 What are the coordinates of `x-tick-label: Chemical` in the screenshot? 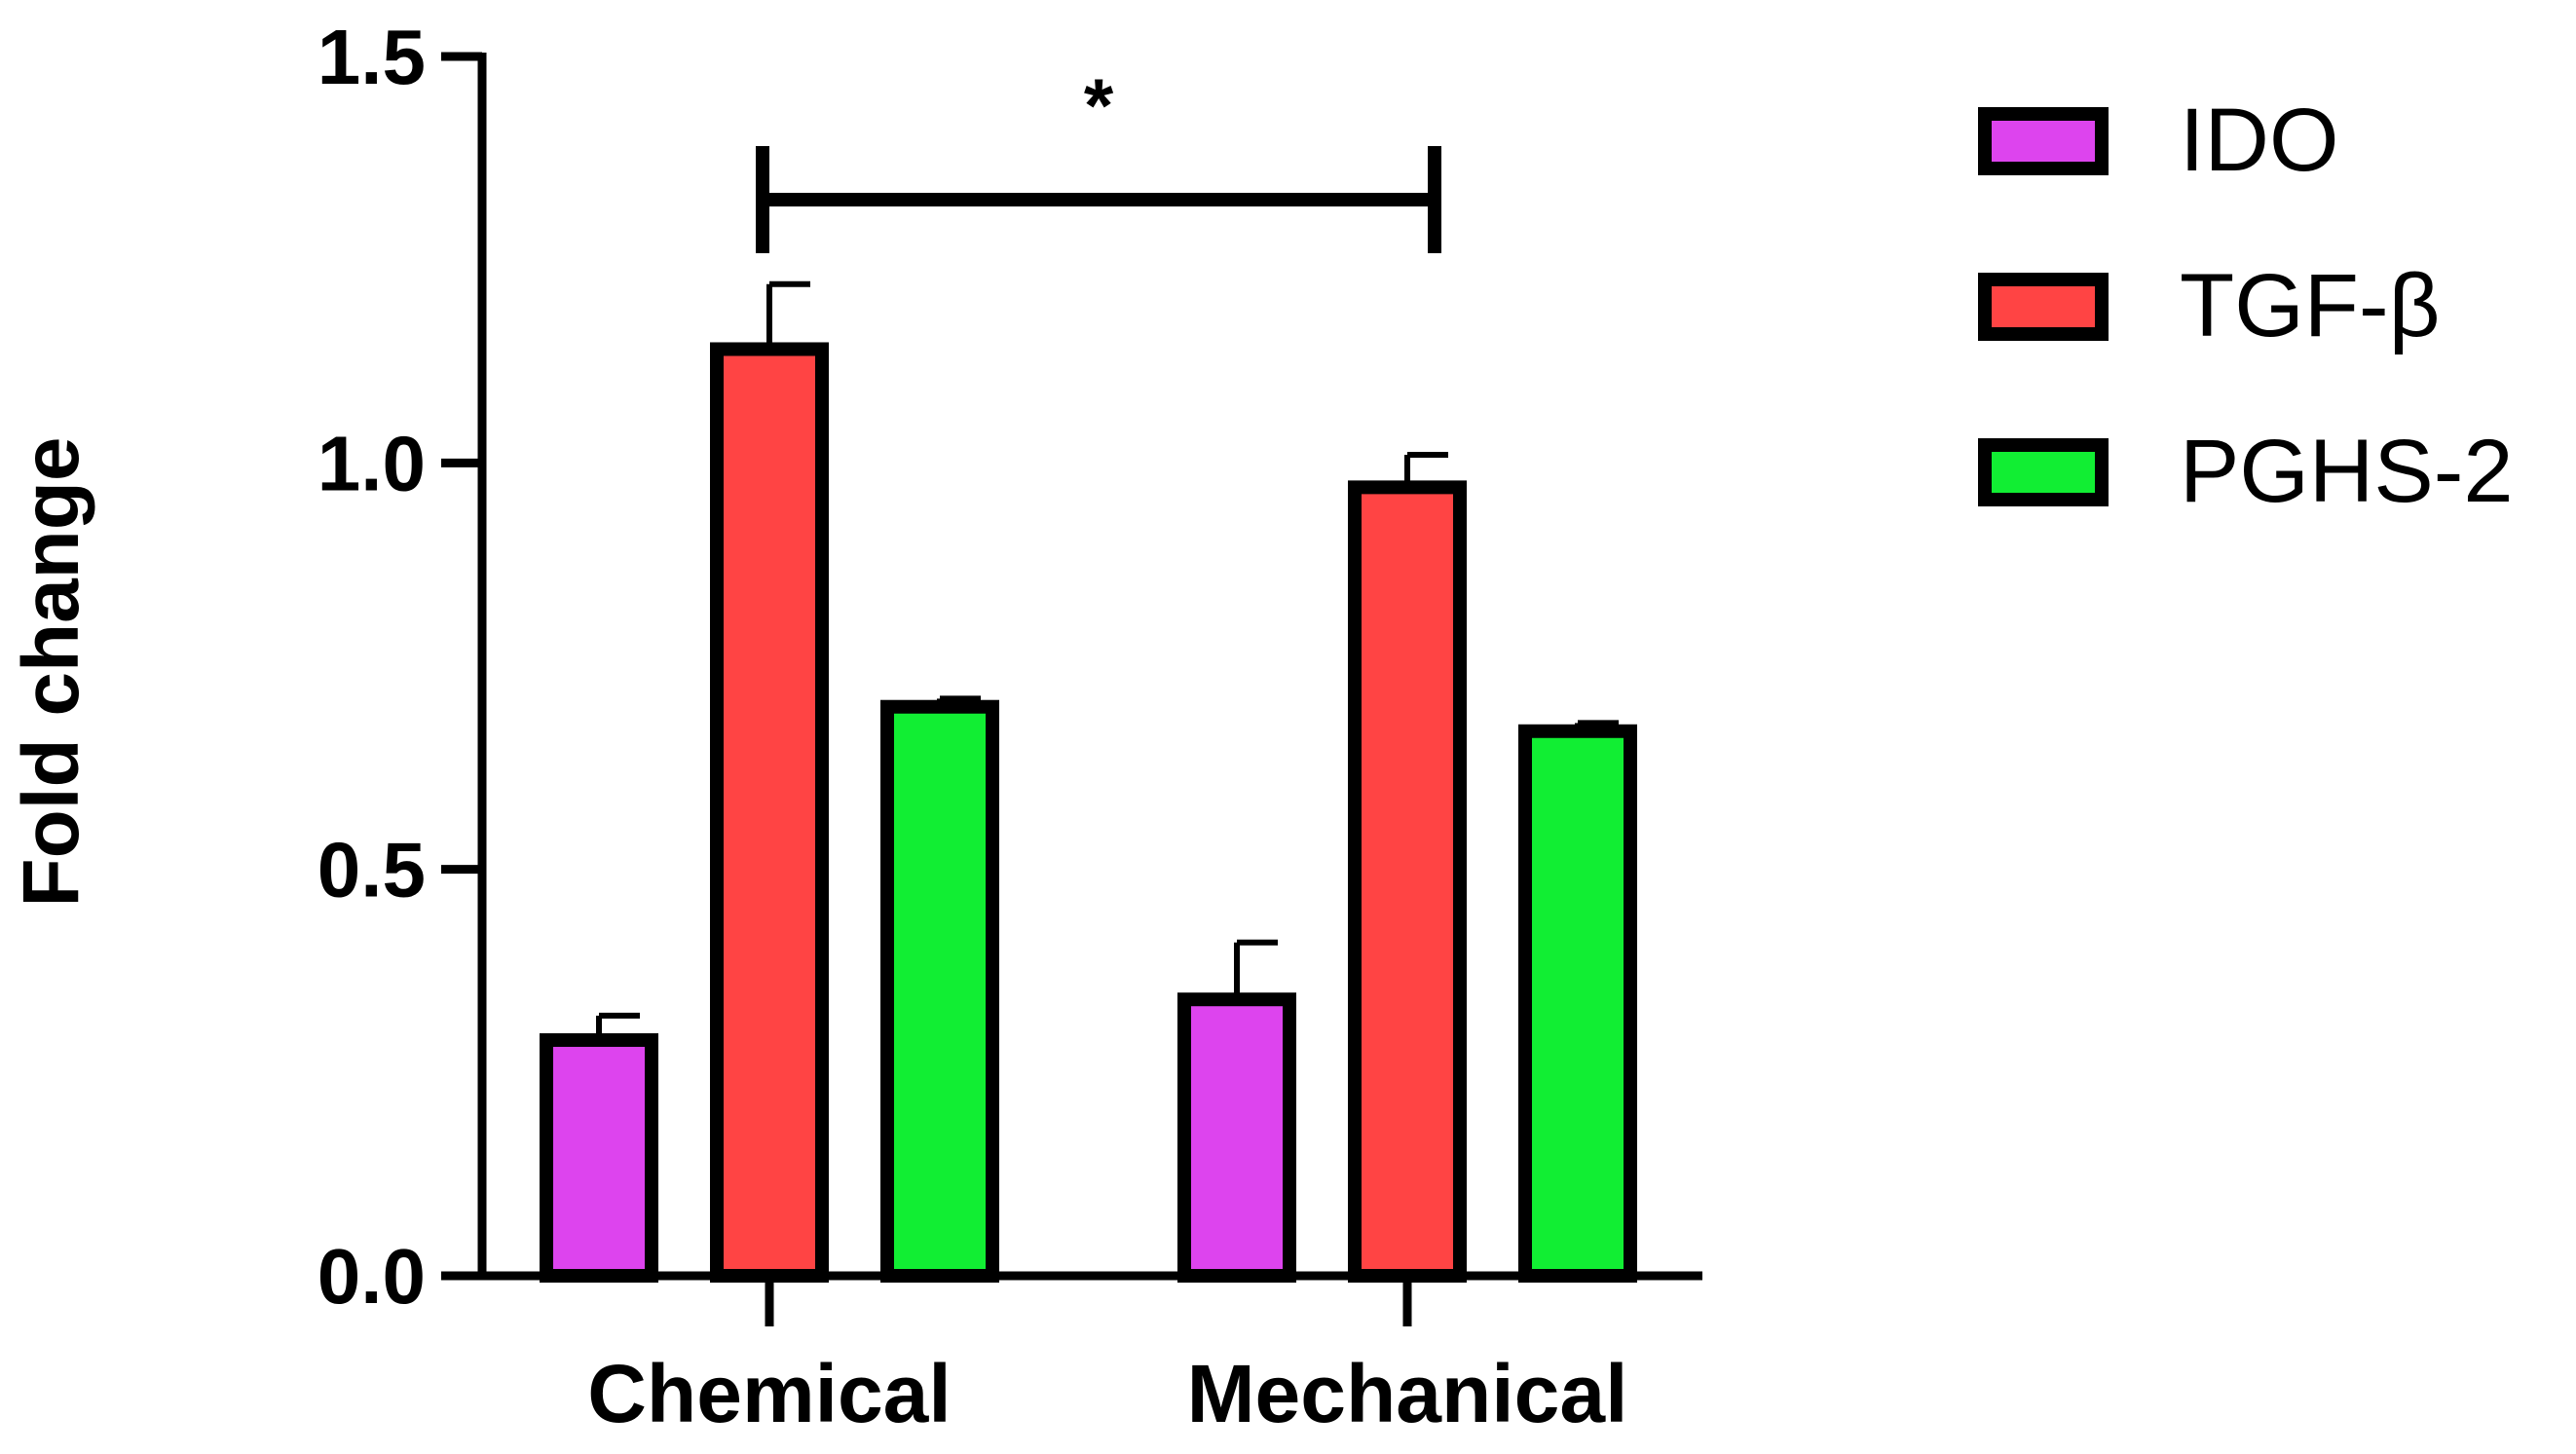 It's located at (769, 1393).